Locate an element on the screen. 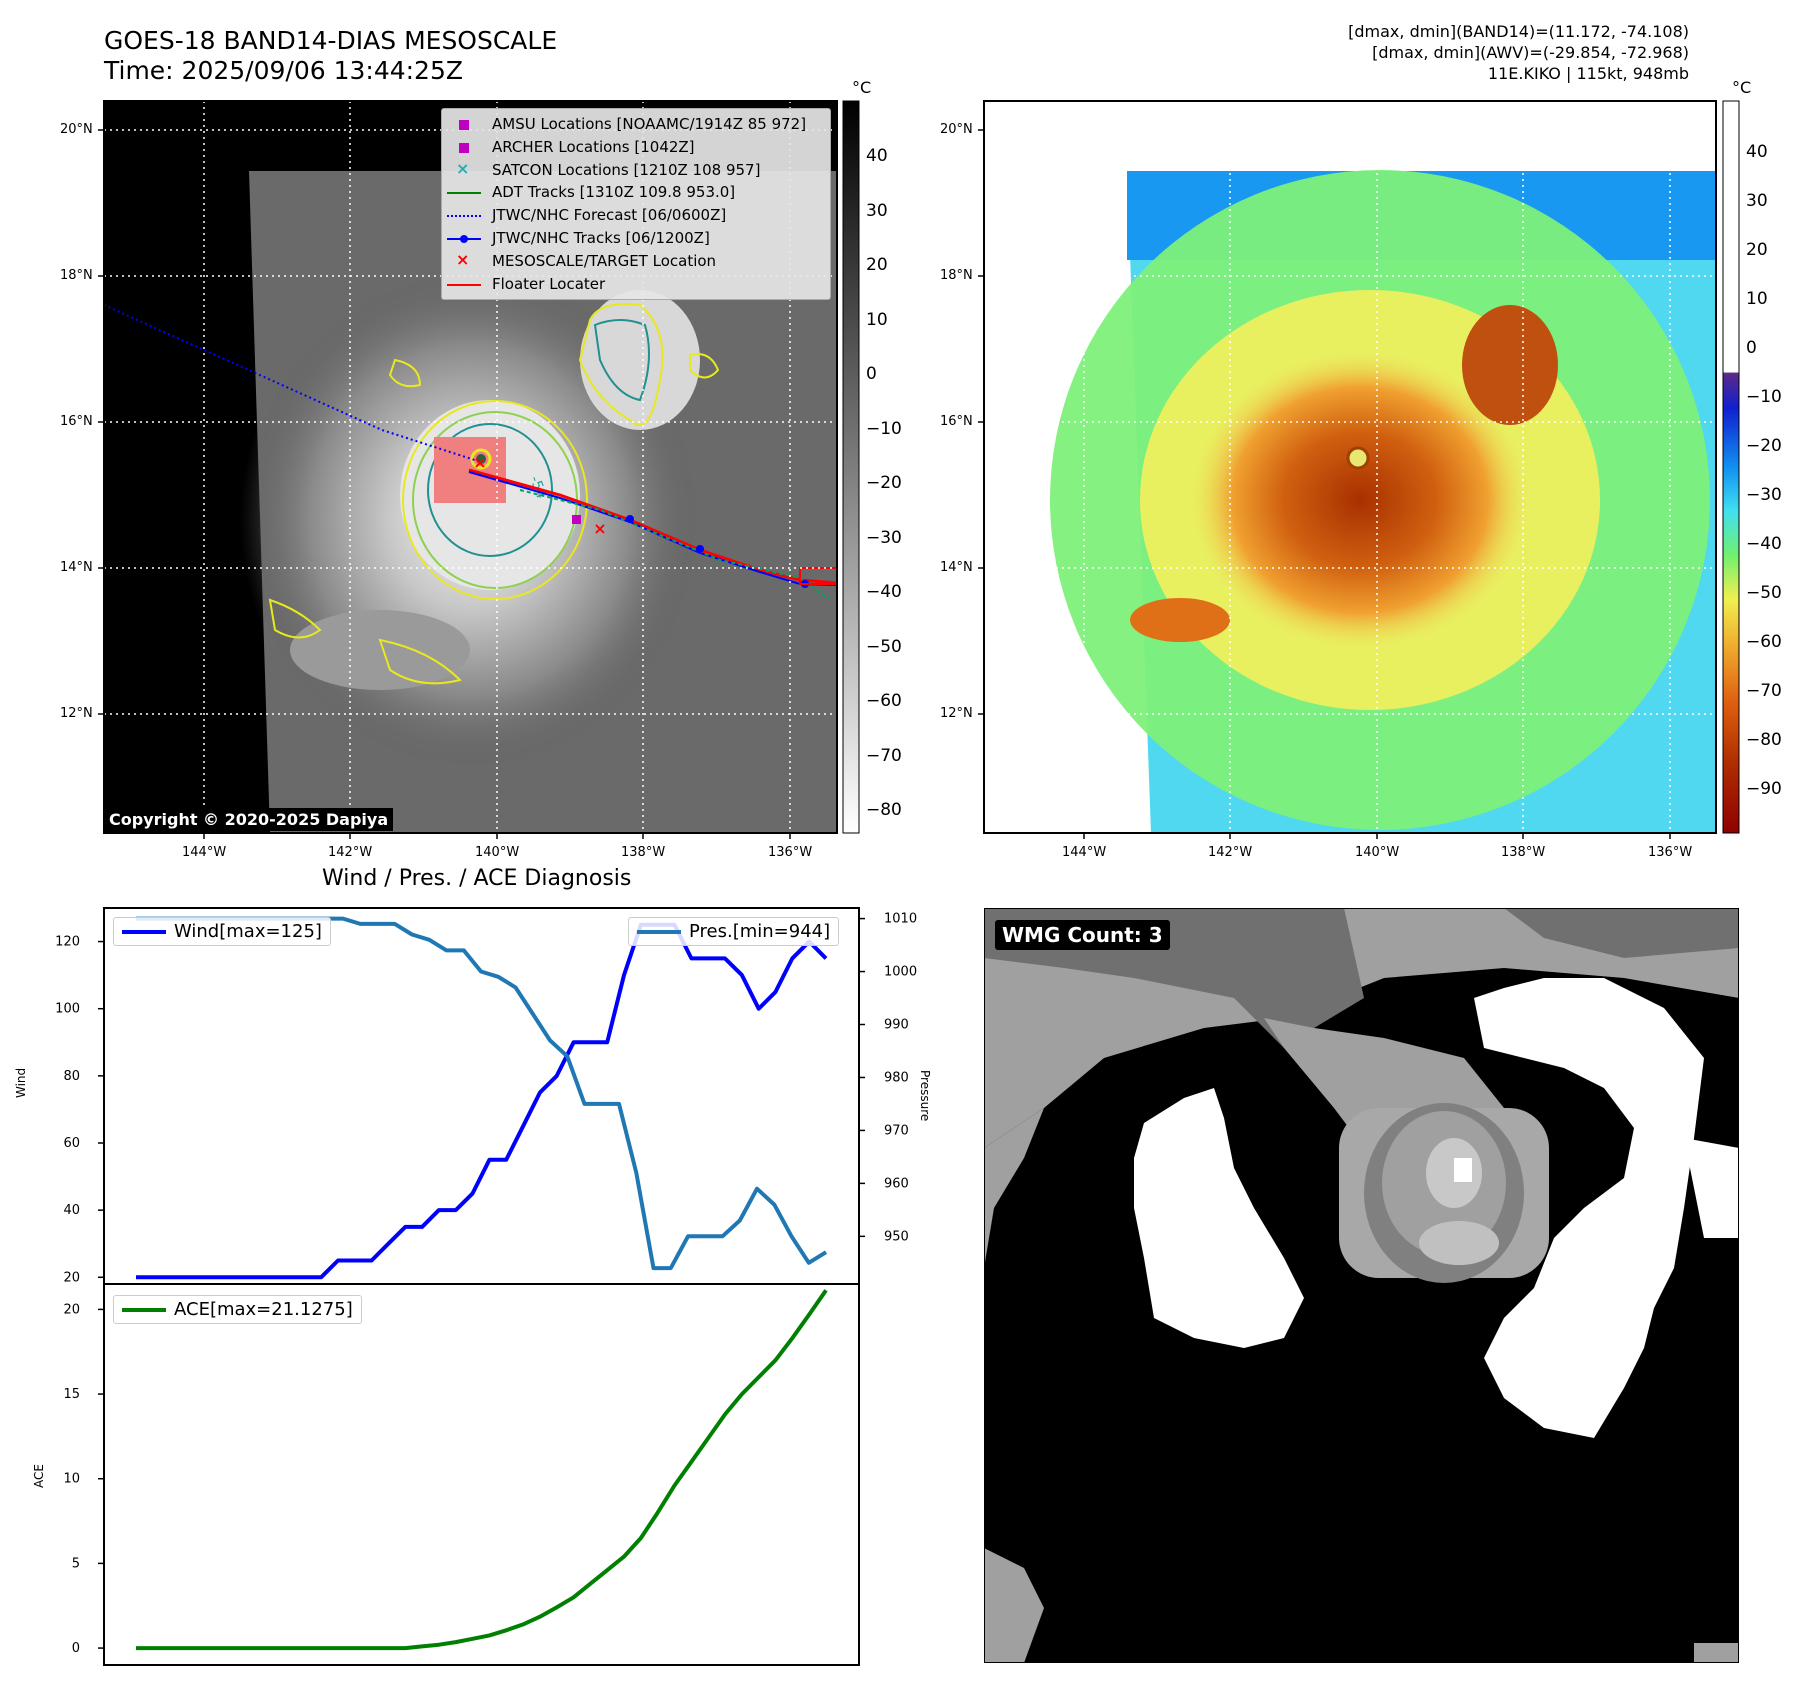 This screenshot has width=1797, height=1690. ace-tick-label: 5 is located at coordinates (76, 1563).